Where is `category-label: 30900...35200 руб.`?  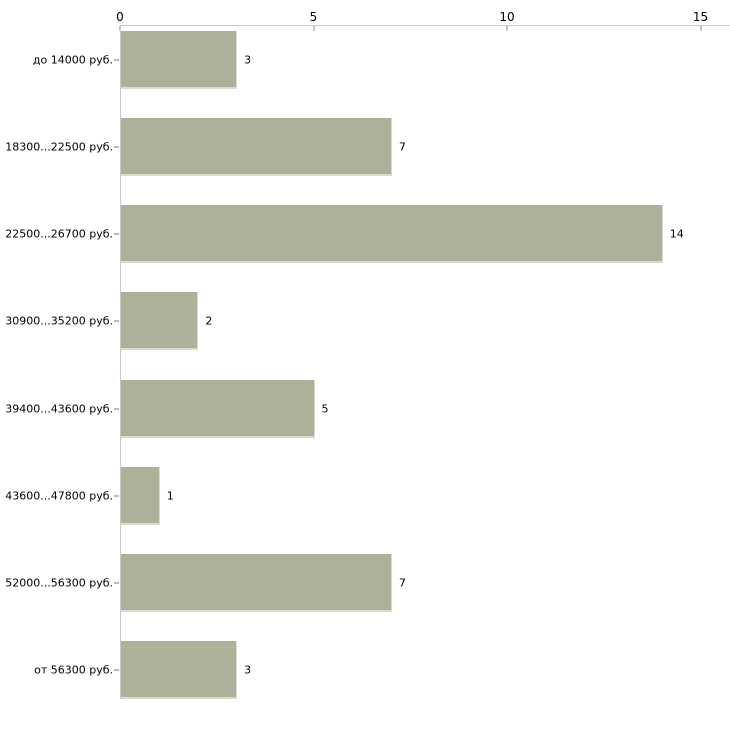
category-label: 30900...35200 руб. is located at coordinates (59, 321).